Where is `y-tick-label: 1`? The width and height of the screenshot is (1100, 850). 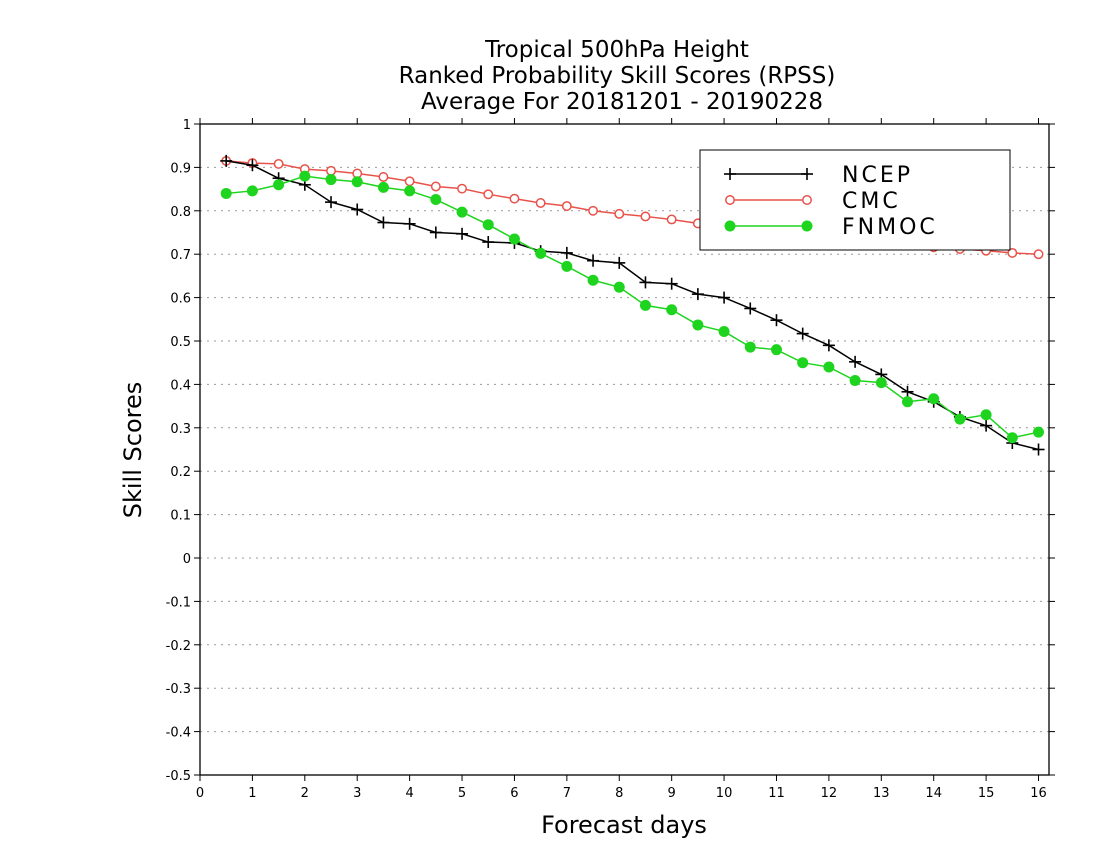 y-tick-label: 1 is located at coordinates (187, 125).